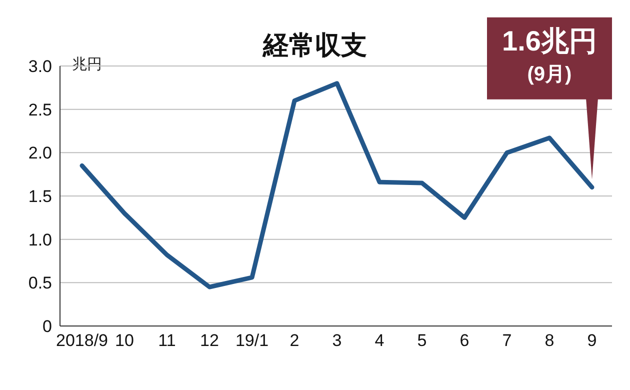 The height and width of the screenshot is (390, 630). I want to click on chart-title: 経常収支, so click(315, 45).